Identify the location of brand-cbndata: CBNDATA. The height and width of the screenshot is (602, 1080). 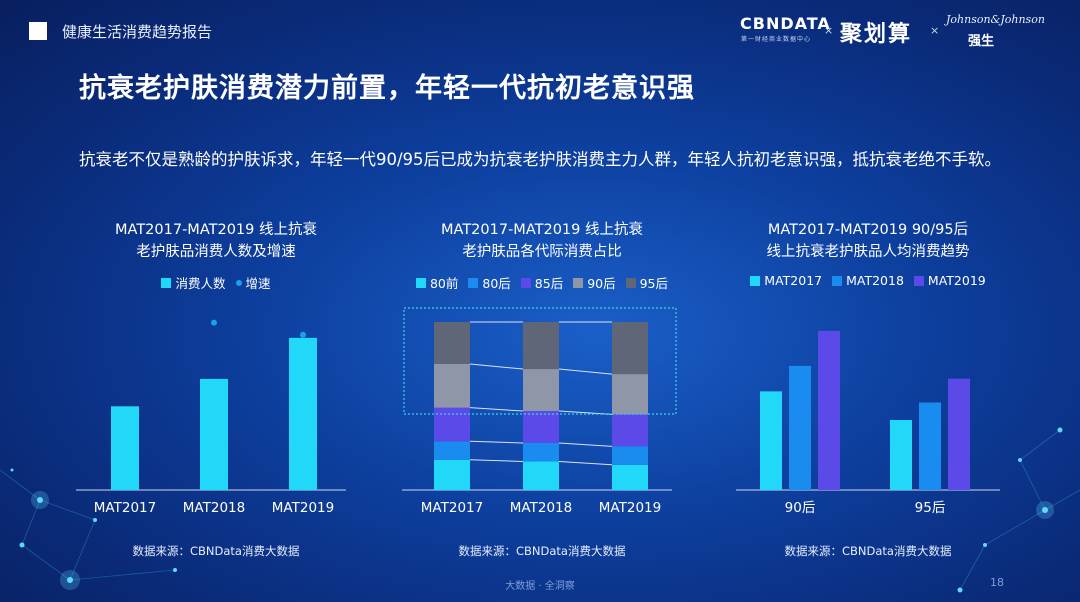
(785, 23).